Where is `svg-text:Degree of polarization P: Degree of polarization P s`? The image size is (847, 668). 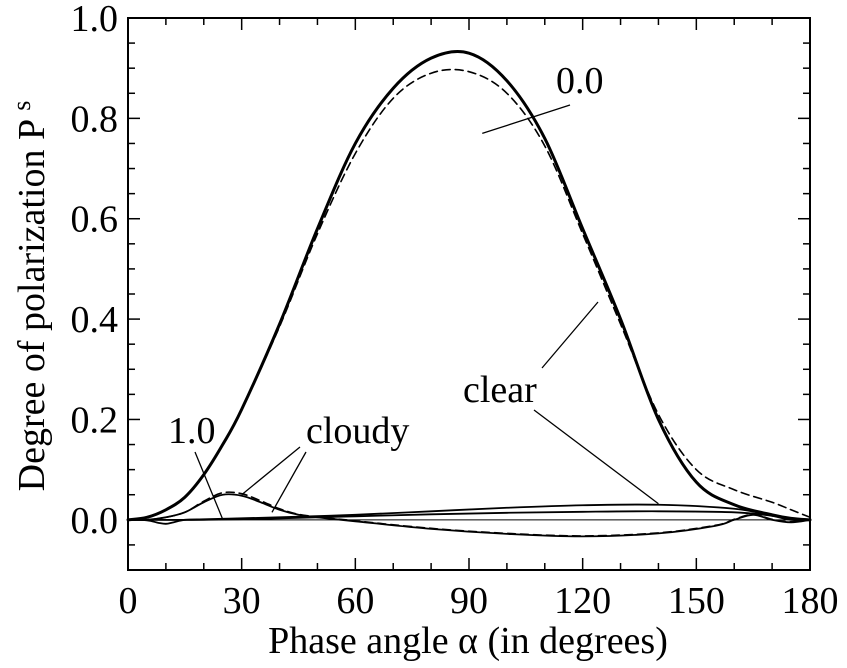
svg-text:Degree of polarization P: Degree of polarization P s is located at coordinates (30, 296).